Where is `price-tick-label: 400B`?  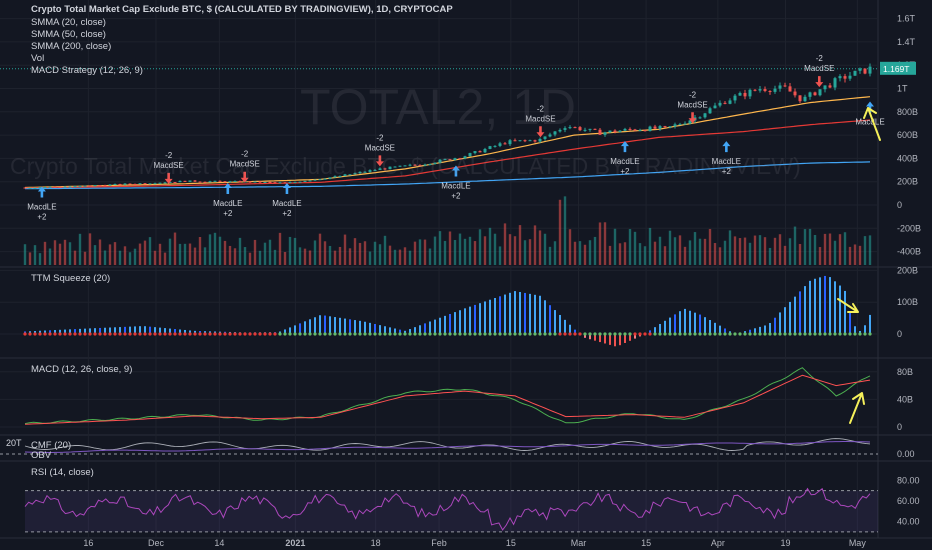
price-tick-label: 400B is located at coordinates (907, 158).